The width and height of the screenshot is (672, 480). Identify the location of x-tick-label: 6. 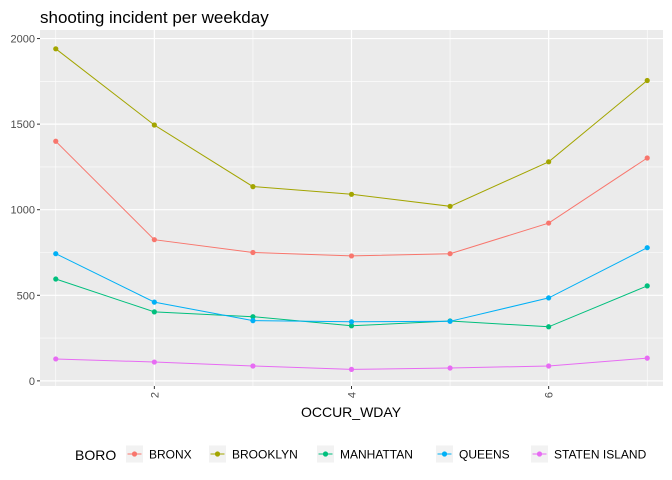
(550, 395).